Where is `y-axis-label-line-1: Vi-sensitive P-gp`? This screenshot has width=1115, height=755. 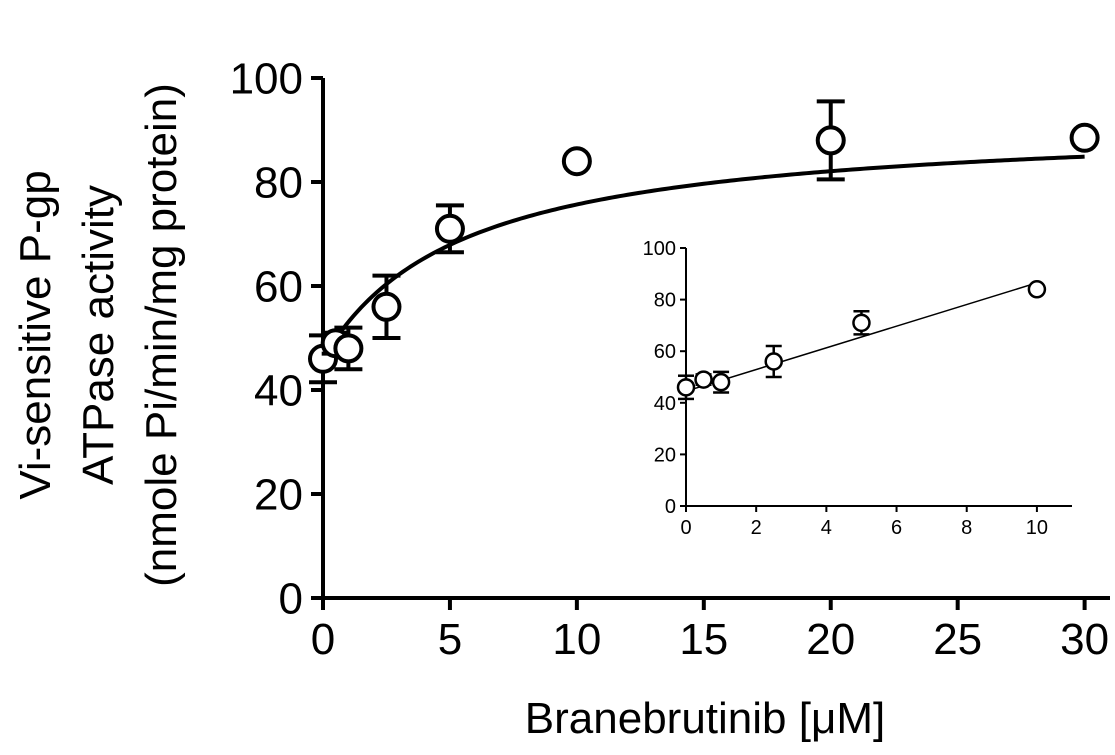 y-axis-label-line-1: Vi-sensitive P-gp is located at coordinates (35, 334).